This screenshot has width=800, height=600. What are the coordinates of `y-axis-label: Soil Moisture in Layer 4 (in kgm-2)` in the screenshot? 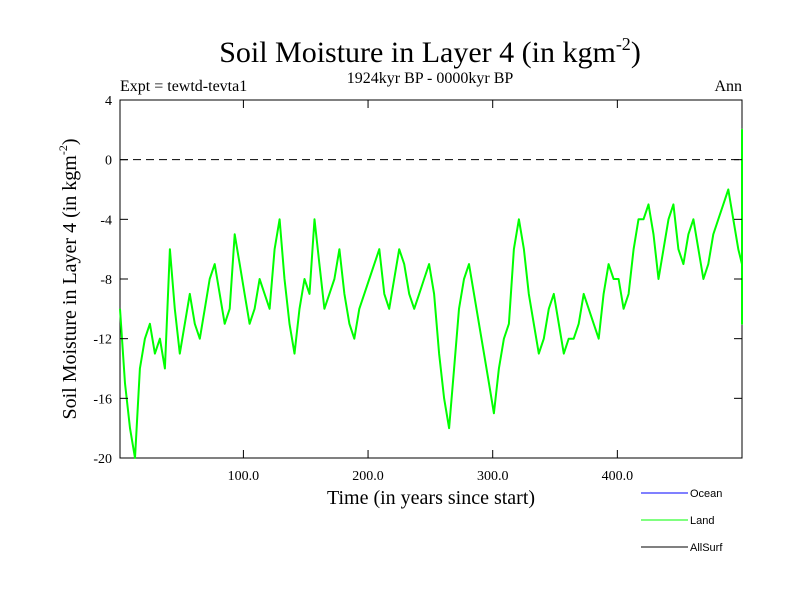 It's located at (68, 278).